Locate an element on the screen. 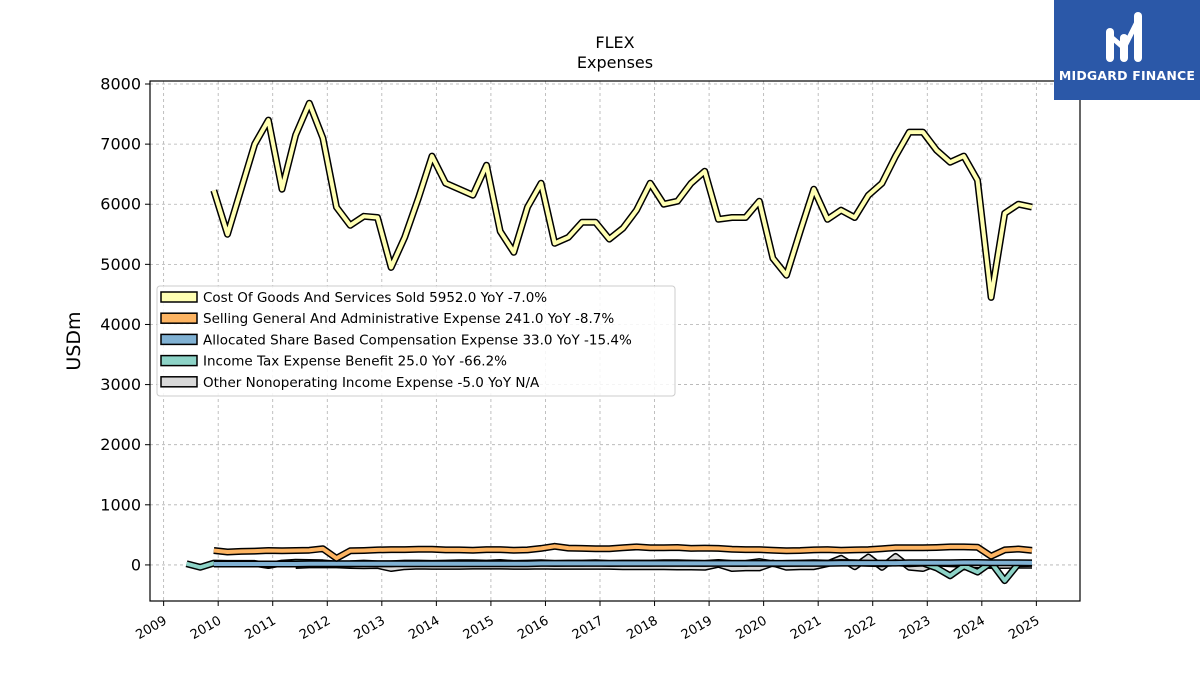 The height and width of the screenshot is (675, 1200). y-tick-label: 8000 is located at coordinates (120, 84).